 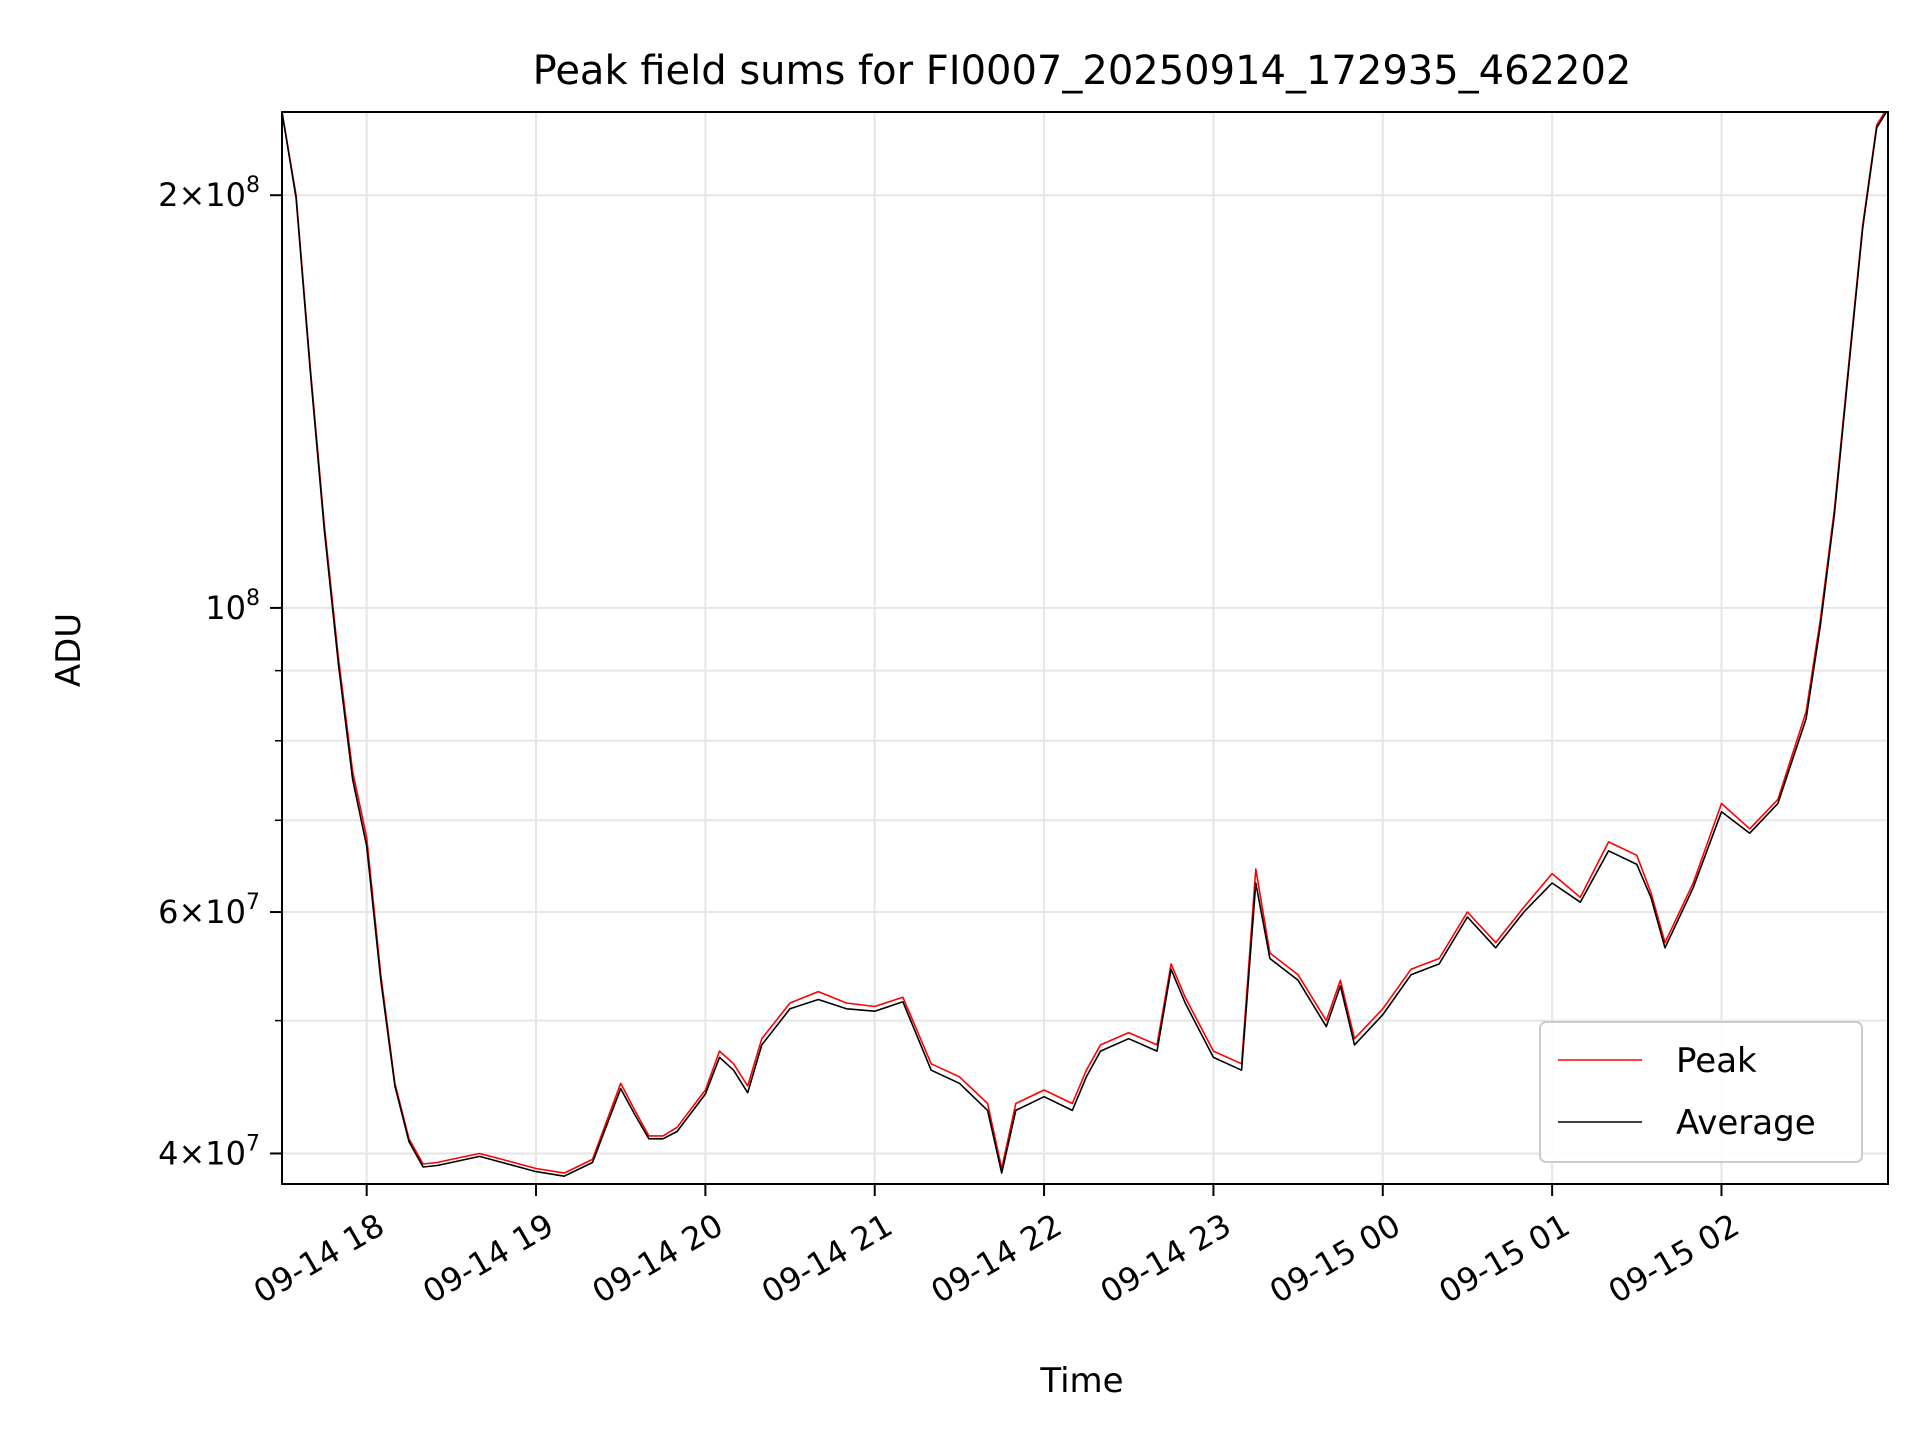 What do you see at coordinates (232, 606) in the screenshot?
I see `y-tick-label: 108` at bounding box center [232, 606].